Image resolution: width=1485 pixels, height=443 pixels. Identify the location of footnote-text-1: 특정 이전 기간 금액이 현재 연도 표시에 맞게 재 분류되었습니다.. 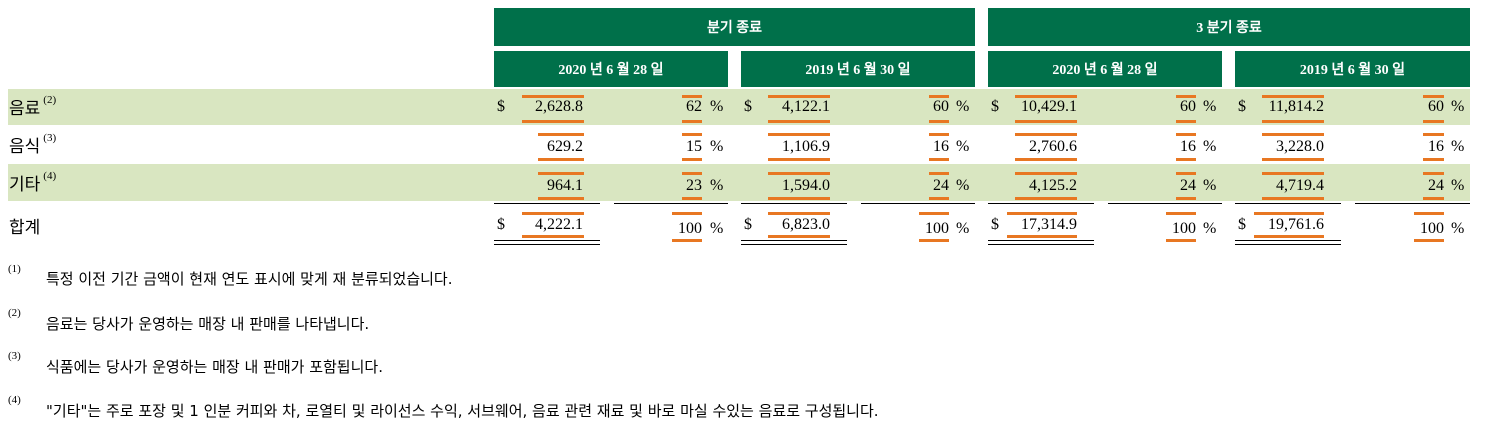
(249, 279).